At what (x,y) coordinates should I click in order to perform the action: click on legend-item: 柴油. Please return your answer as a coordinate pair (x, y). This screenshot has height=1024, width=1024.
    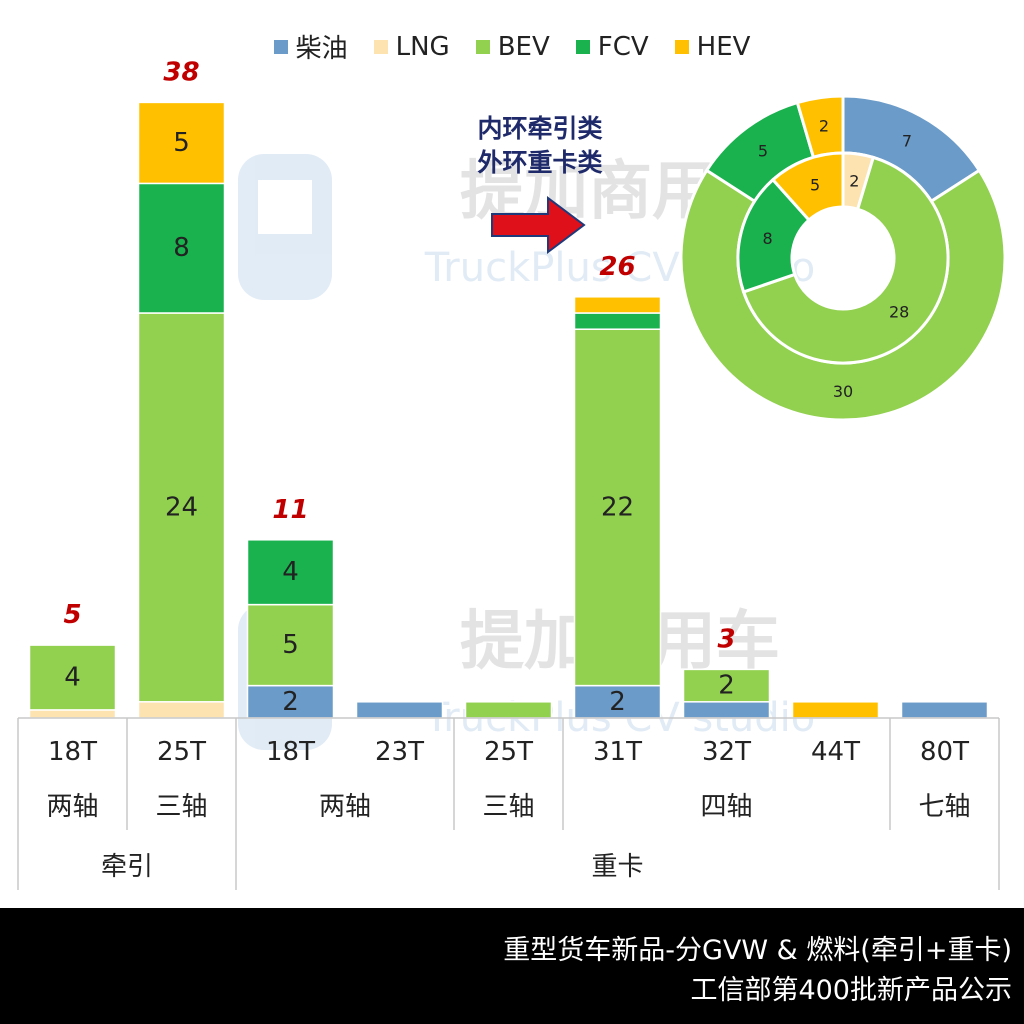
    Looking at the image, I should click on (310, 46).